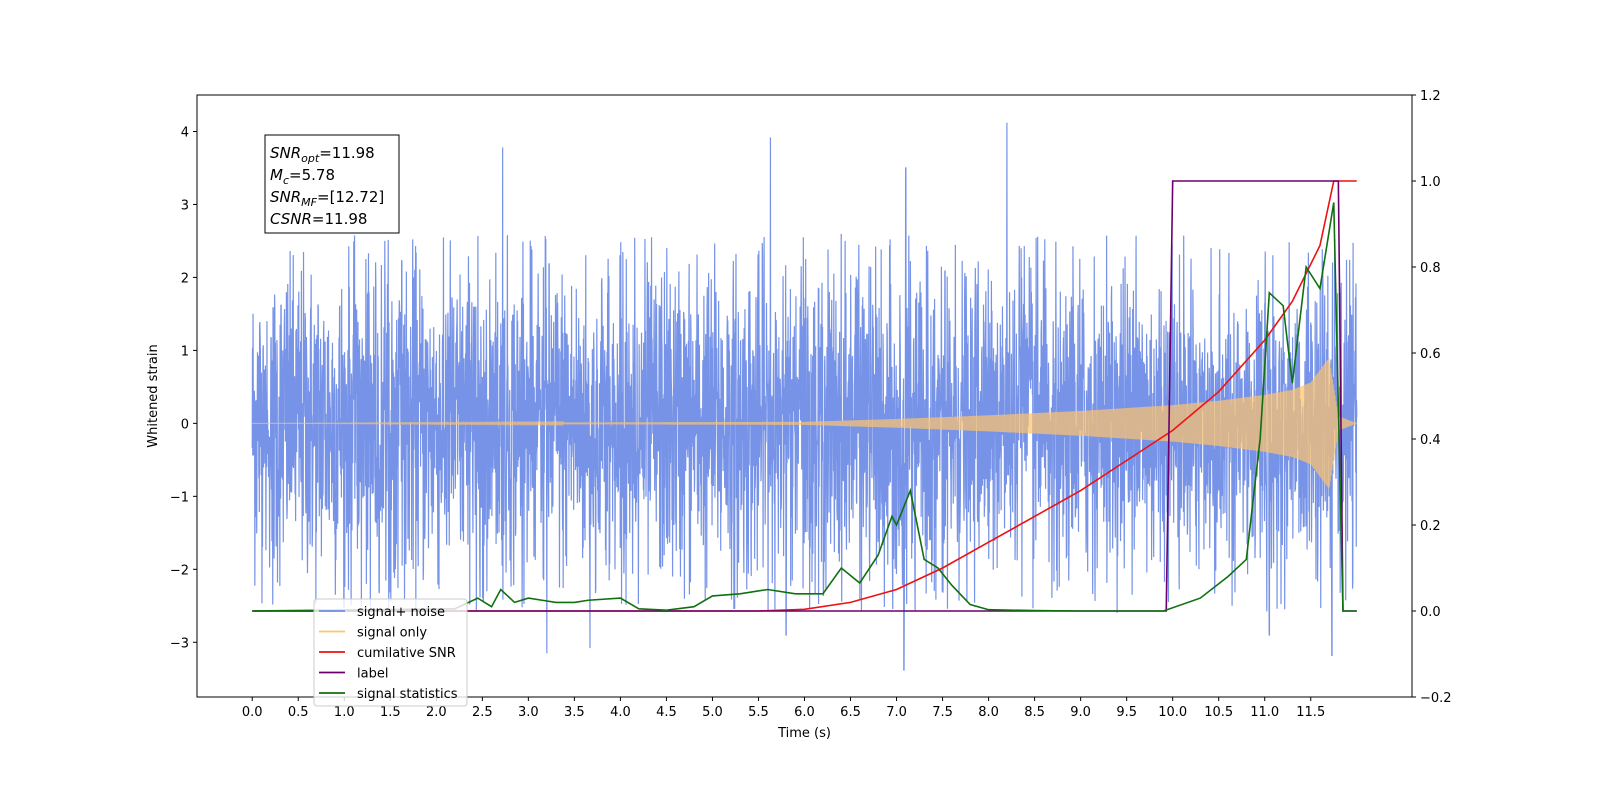 The image size is (1600, 800). What do you see at coordinates (666, 712) in the screenshot?
I see `x-tick-label: 4.5` at bounding box center [666, 712].